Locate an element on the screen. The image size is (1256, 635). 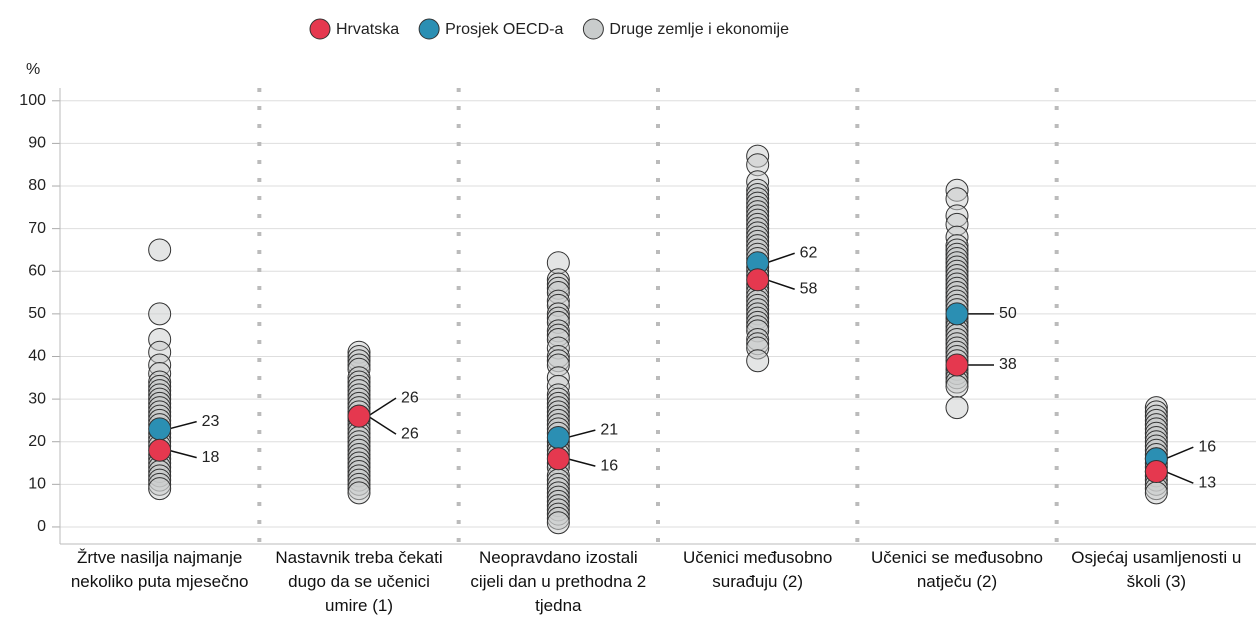
data-label: 58 is located at coordinates (809, 288).